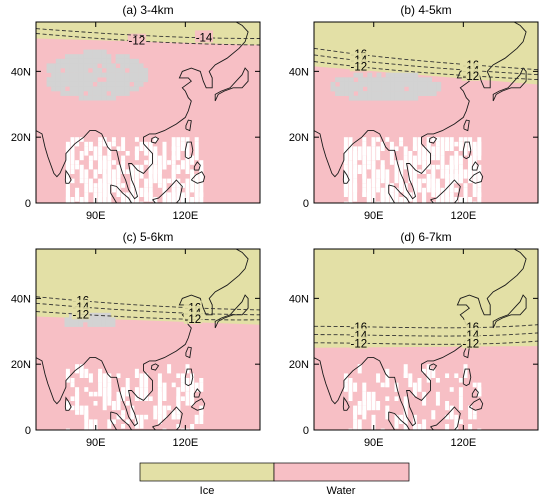  Describe the element at coordinates (425, 237) in the screenshot. I see `panel-title: (d) 6-7km` at that location.